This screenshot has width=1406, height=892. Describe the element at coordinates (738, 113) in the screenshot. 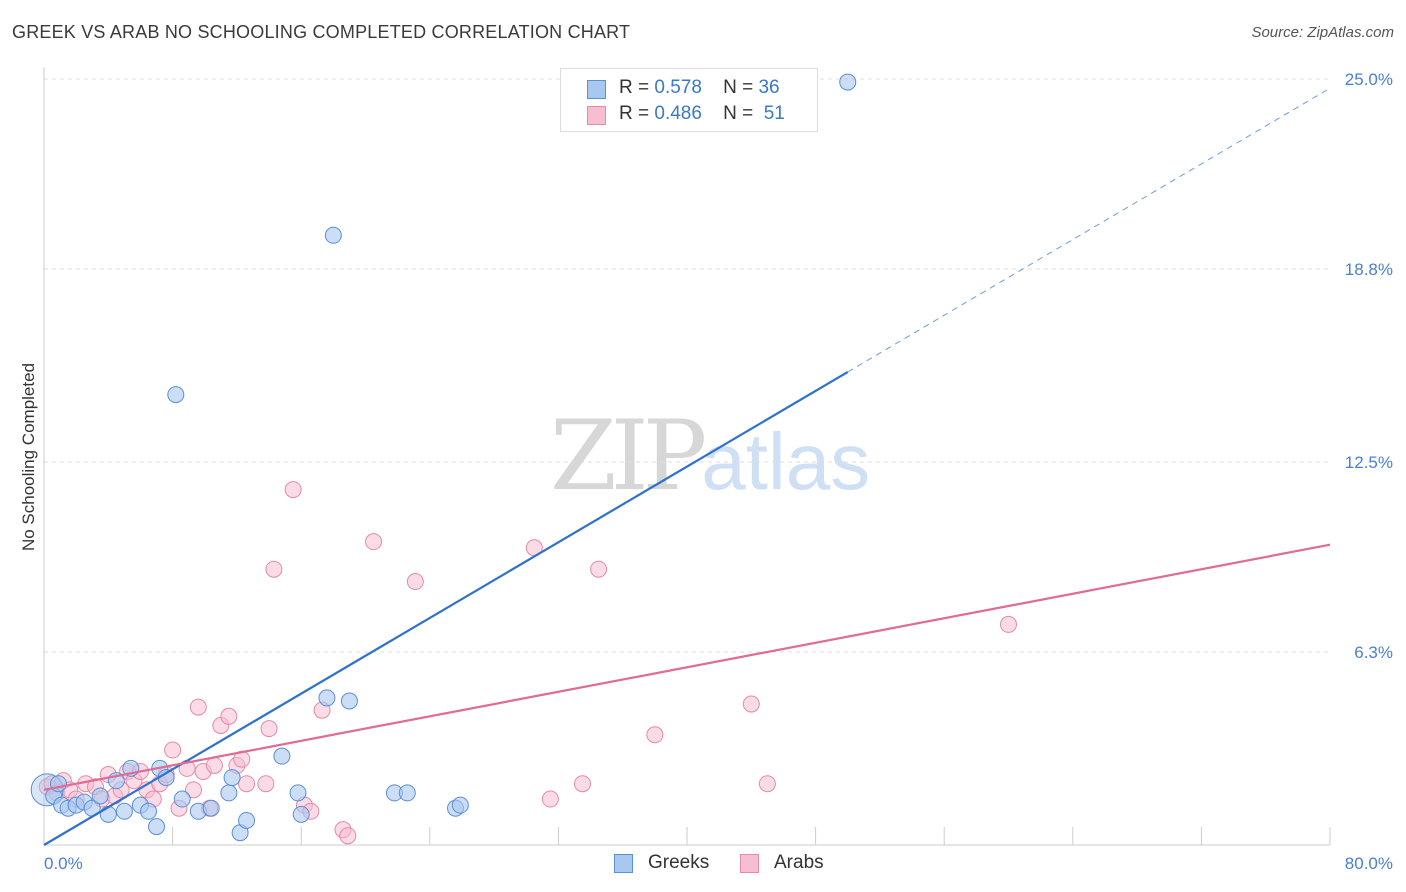

I see `arabs-n-label: N =` at that location.